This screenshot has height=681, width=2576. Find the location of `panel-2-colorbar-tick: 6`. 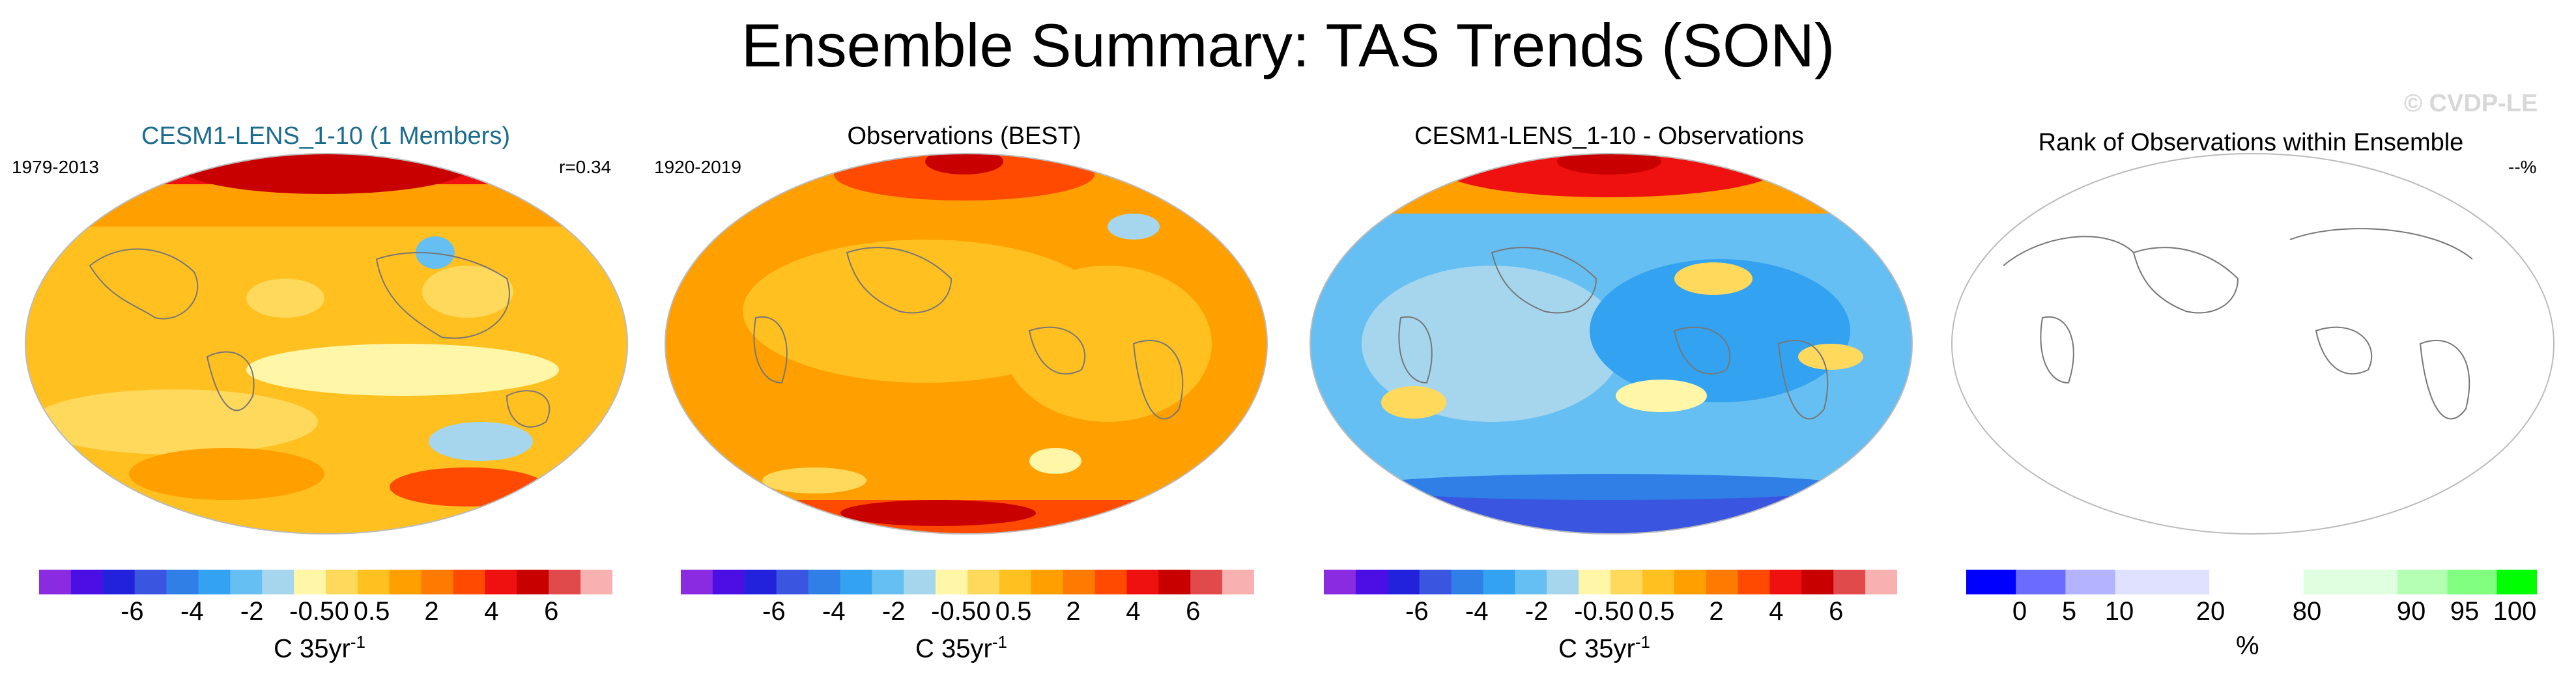

panel-2-colorbar-tick: 6 is located at coordinates (1193, 611).